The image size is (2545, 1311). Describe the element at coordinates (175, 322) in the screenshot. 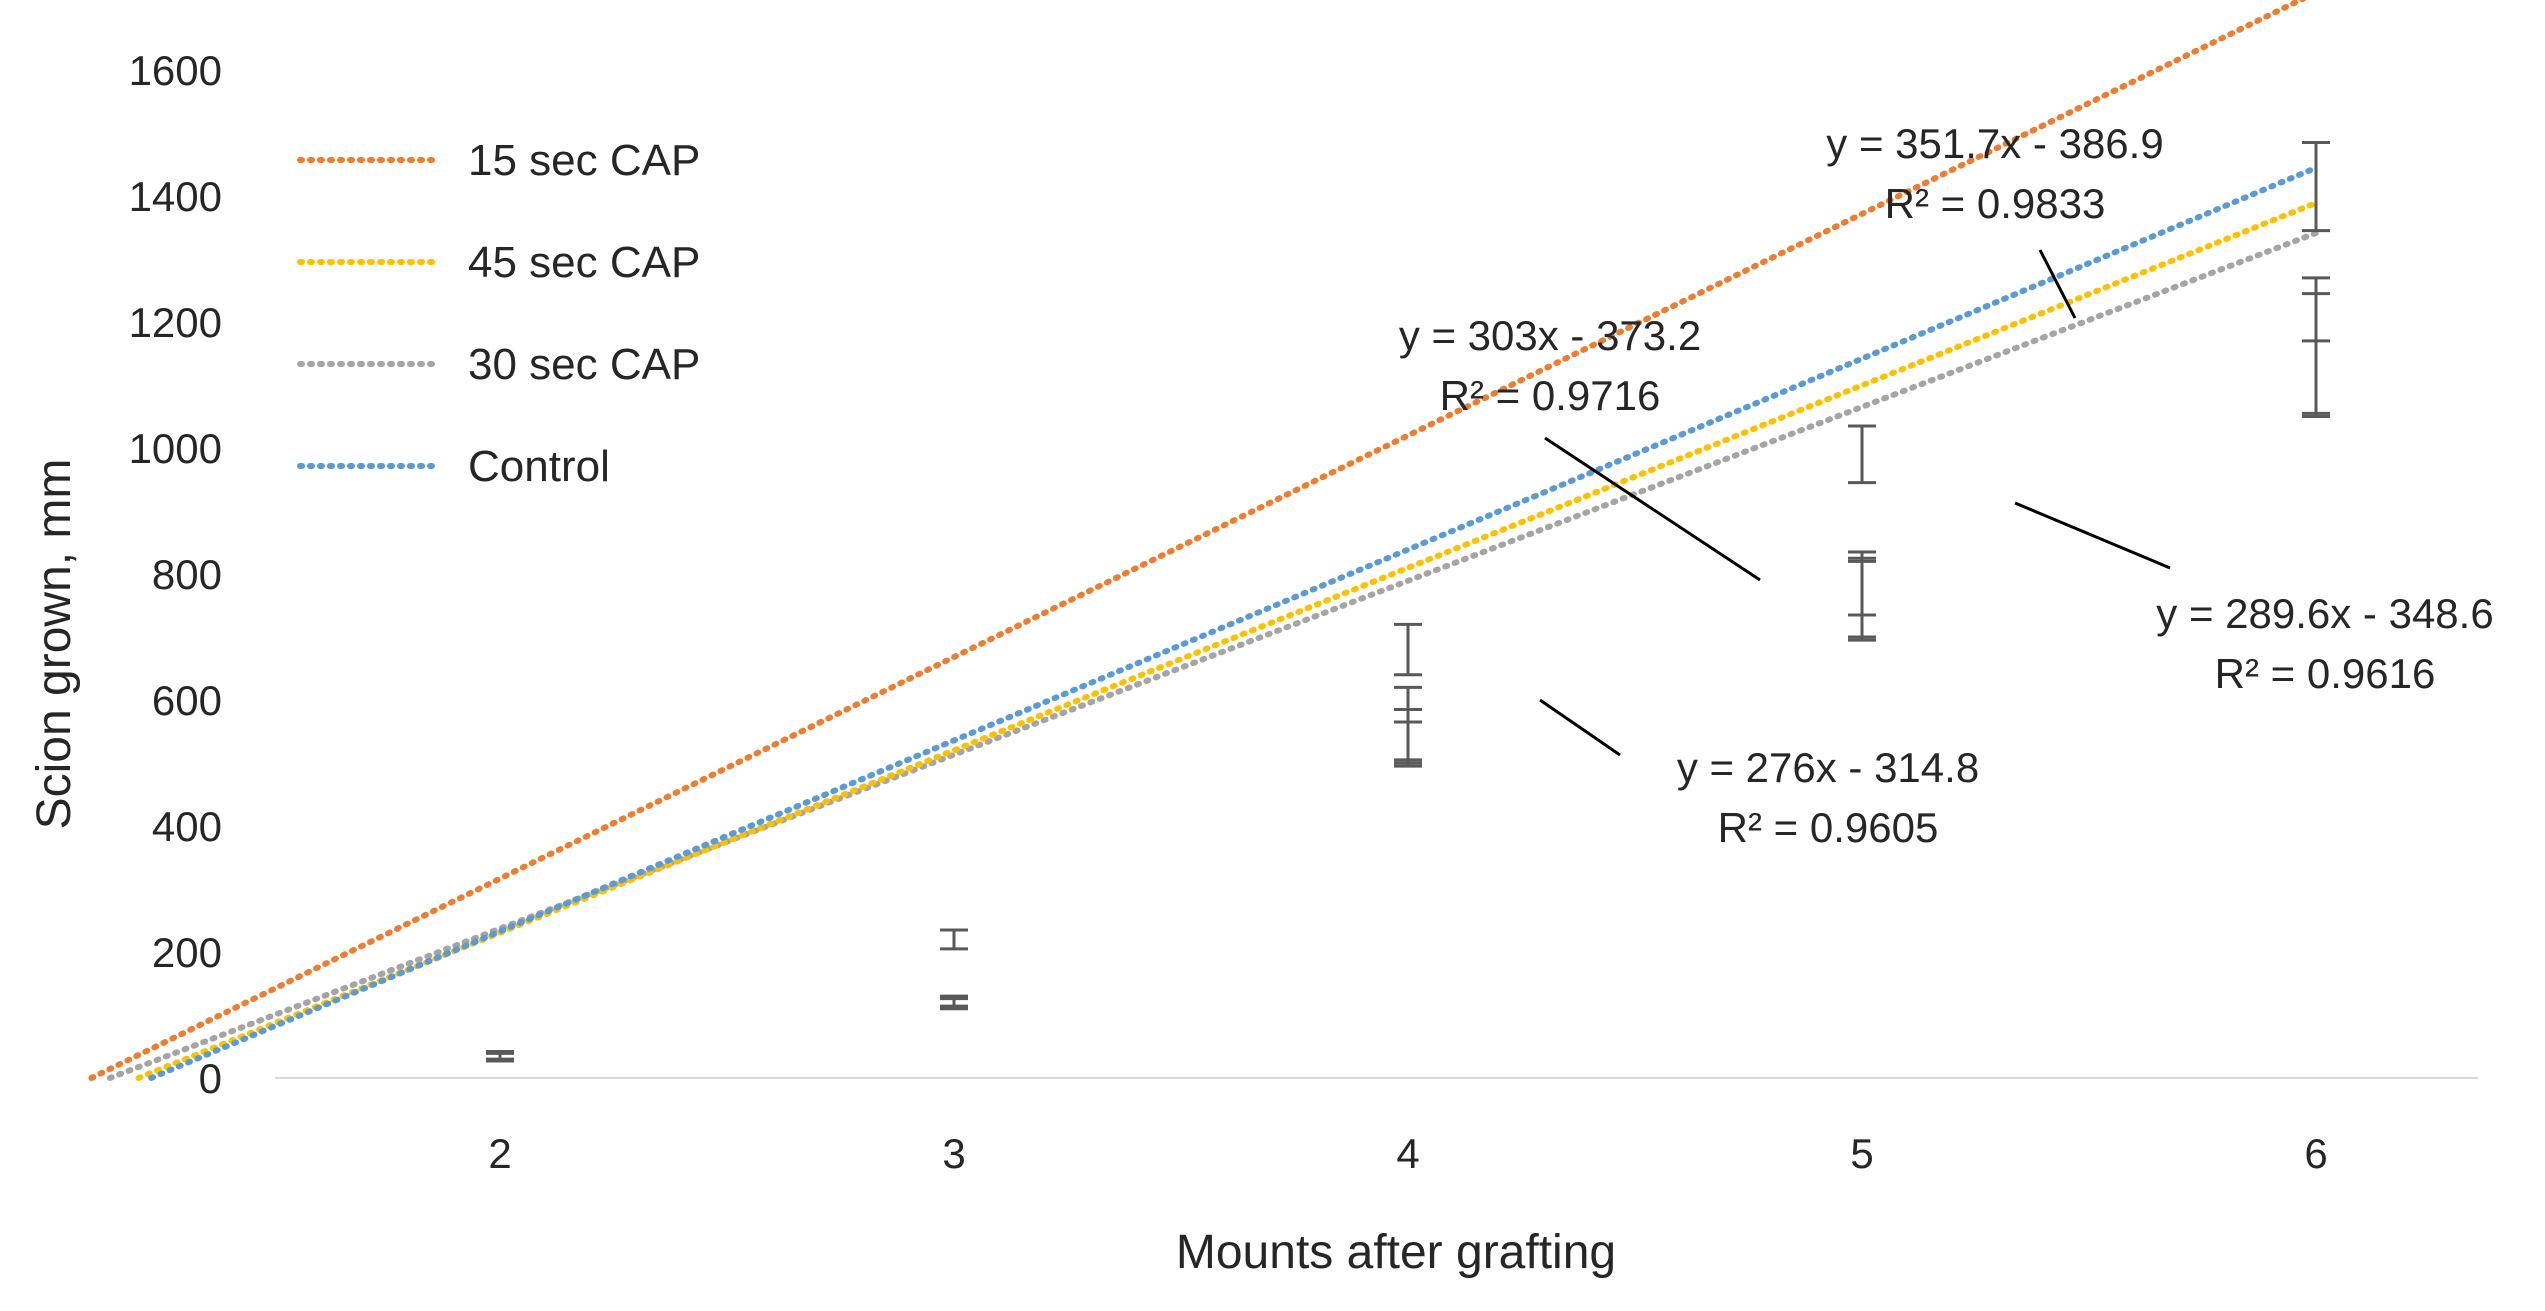

I see `y-tick-label: 1200` at that location.